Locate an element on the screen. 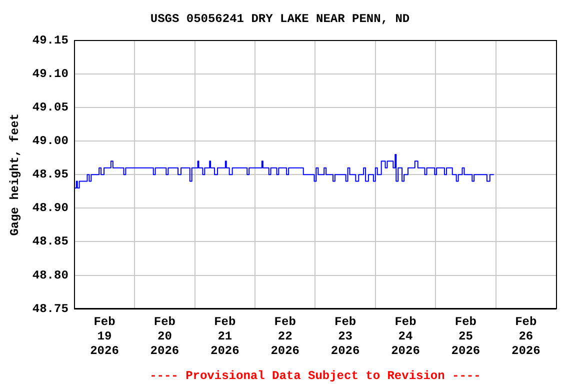 The image size is (576, 384). y-tick-label: 49.15 is located at coordinates (50, 40).